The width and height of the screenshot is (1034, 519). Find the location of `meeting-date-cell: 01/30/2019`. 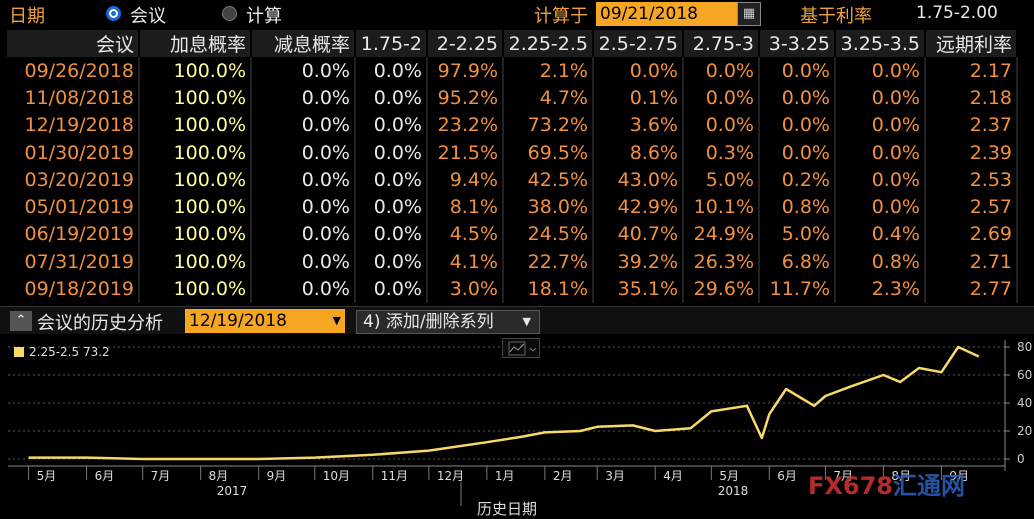

meeting-date-cell: 01/30/2019 is located at coordinates (73, 152).